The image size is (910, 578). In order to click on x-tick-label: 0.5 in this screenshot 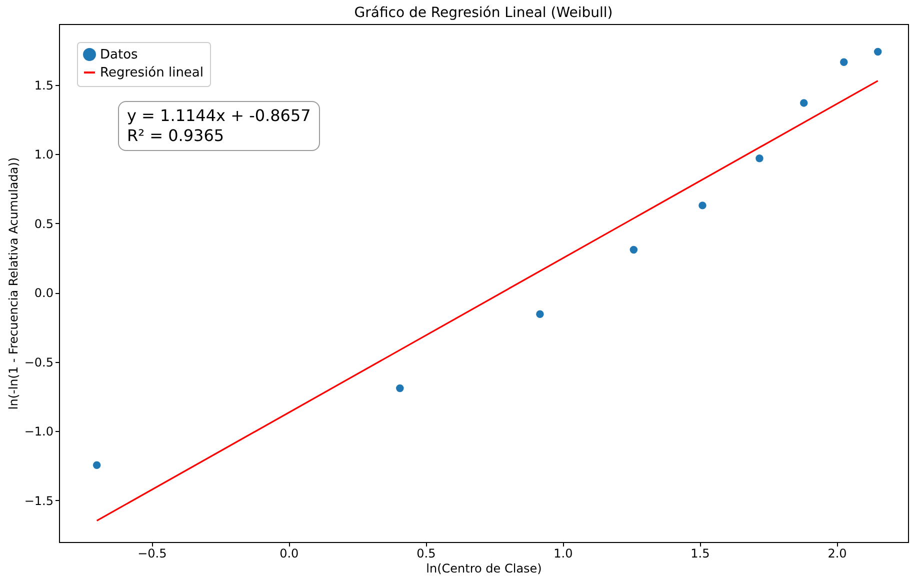, I will do `click(426, 553)`.